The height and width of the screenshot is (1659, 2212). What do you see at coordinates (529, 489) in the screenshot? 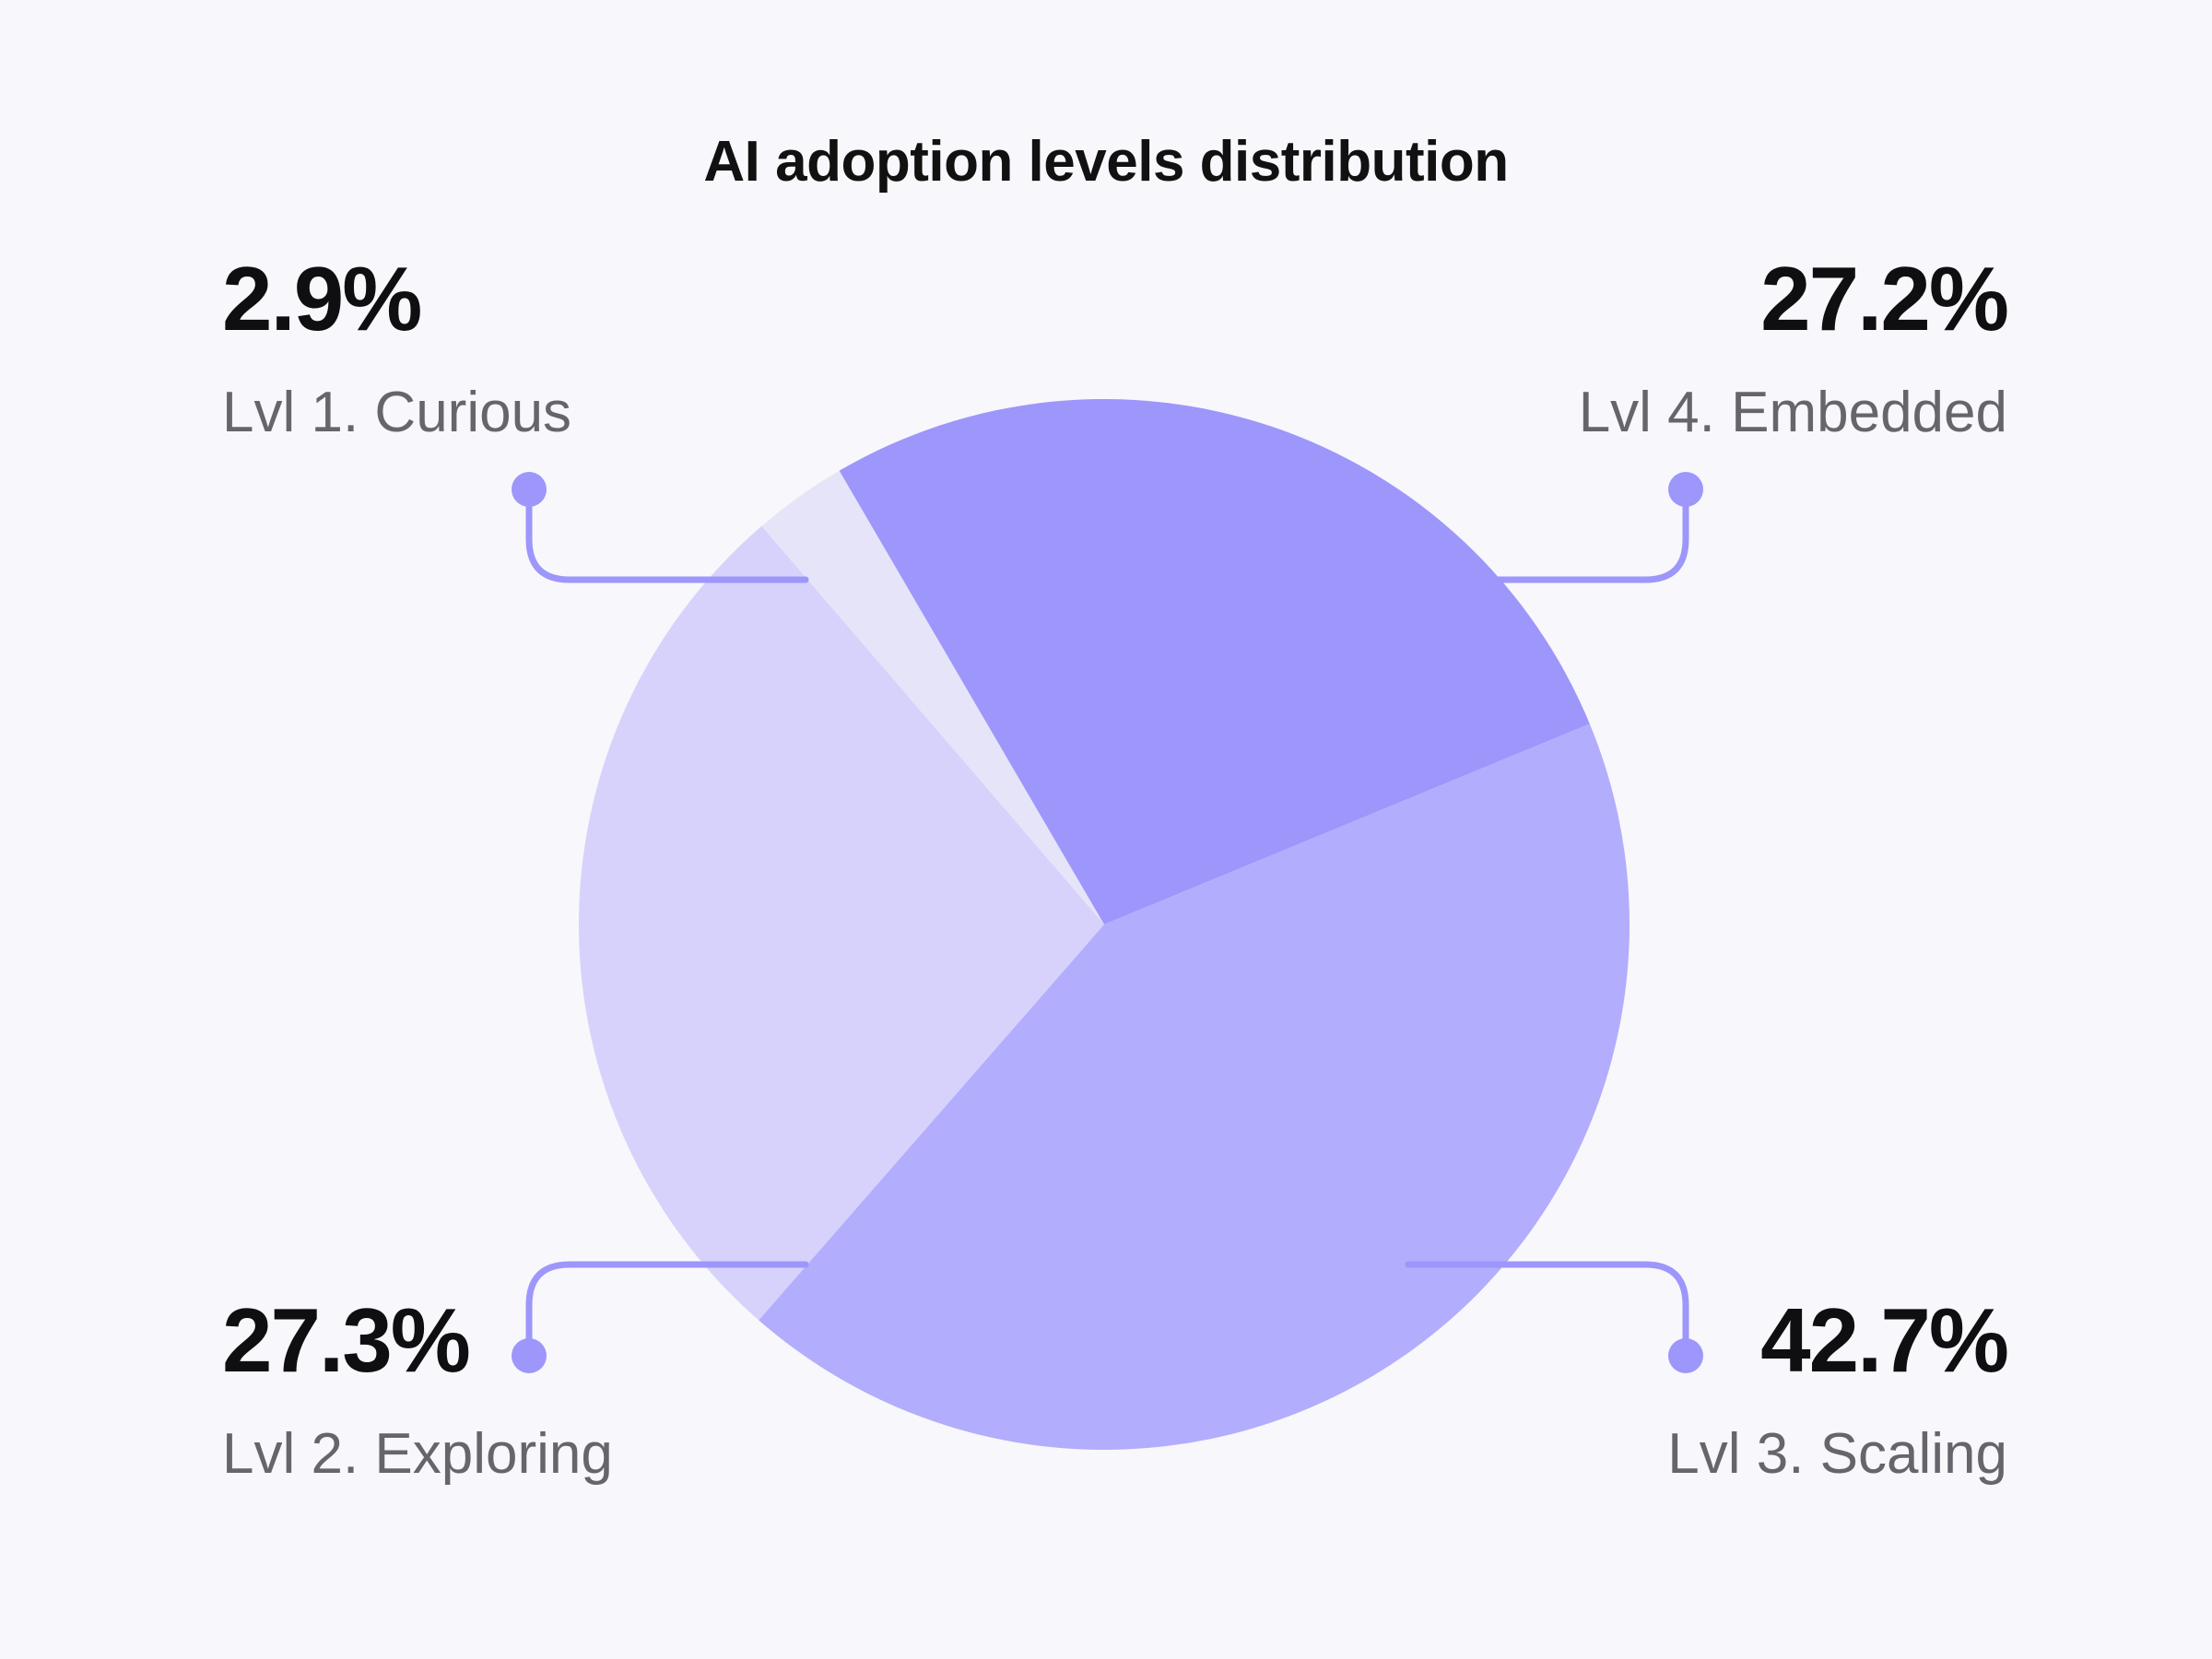
I see `leader-dot-lvl1` at bounding box center [529, 489].